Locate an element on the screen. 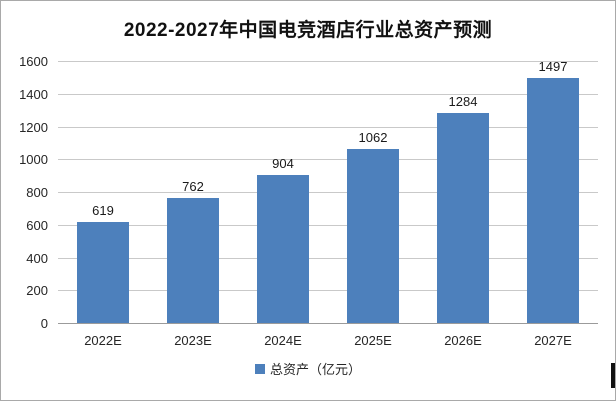 This screenshot has height=401, width=616. bar-2025E is located at coordinates (373, 236).